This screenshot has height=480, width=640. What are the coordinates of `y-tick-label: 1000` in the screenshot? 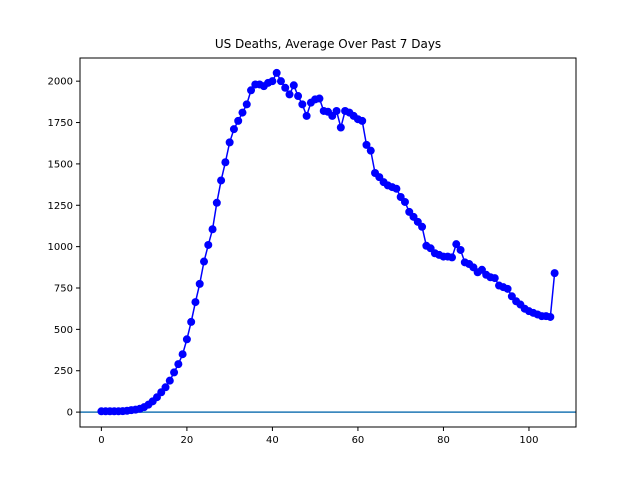 It's located at (60, 247).